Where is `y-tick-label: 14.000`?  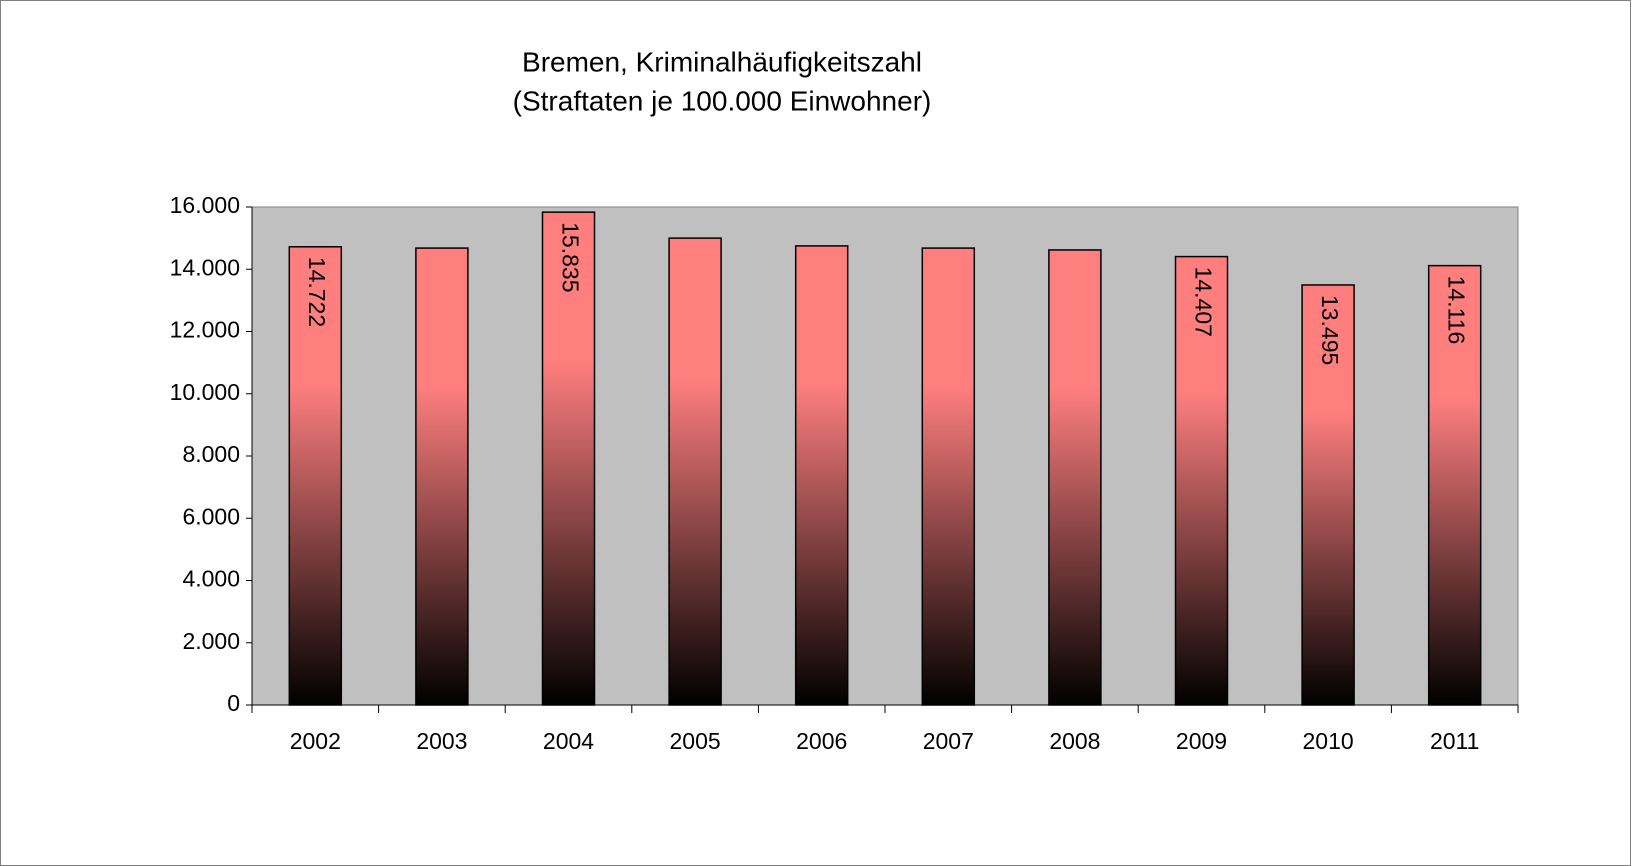
y-tick-label: 14.000 is located at coordinates (205, 267).